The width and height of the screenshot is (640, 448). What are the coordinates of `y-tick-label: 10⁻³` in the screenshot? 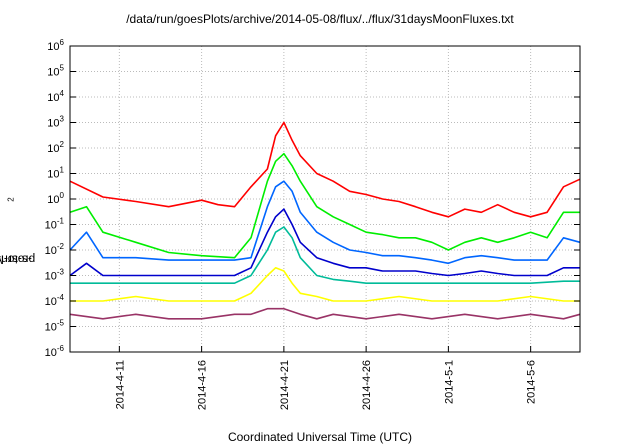 It's located at (55, 275).